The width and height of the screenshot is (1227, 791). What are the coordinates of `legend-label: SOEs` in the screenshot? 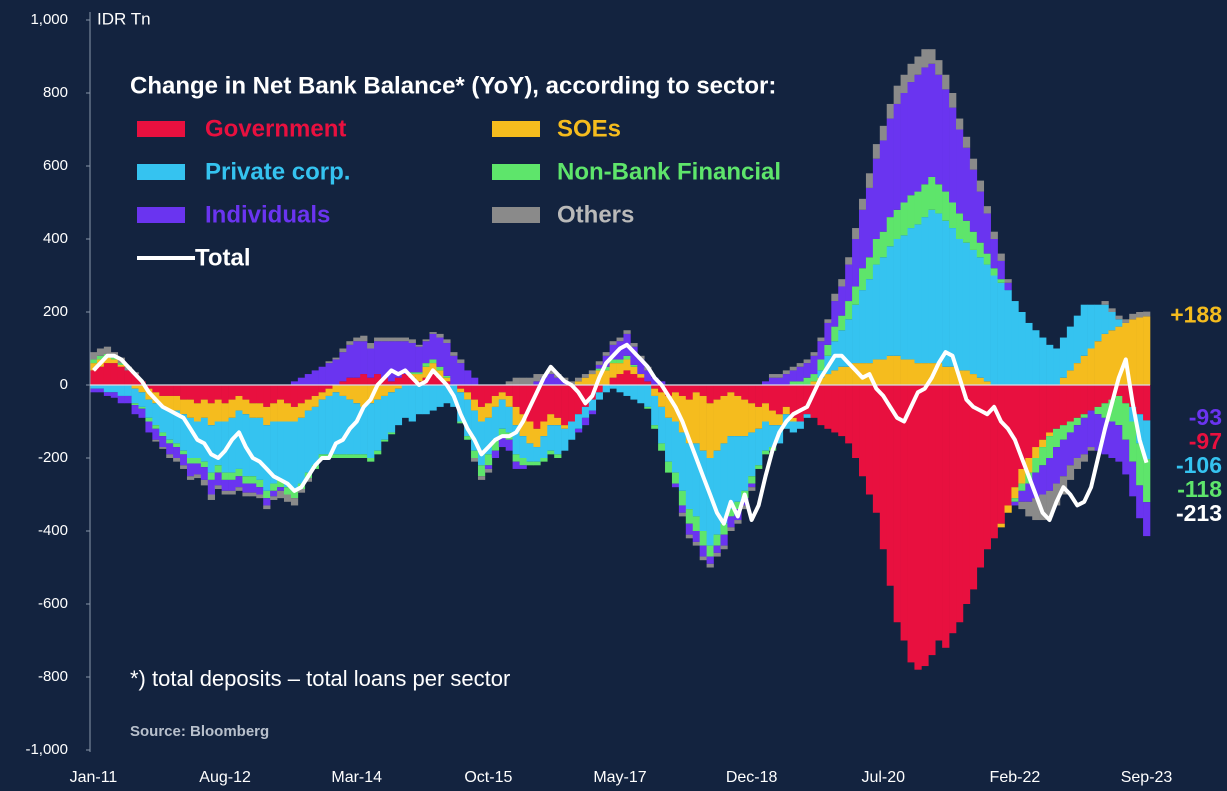 It's located at (589, 128).